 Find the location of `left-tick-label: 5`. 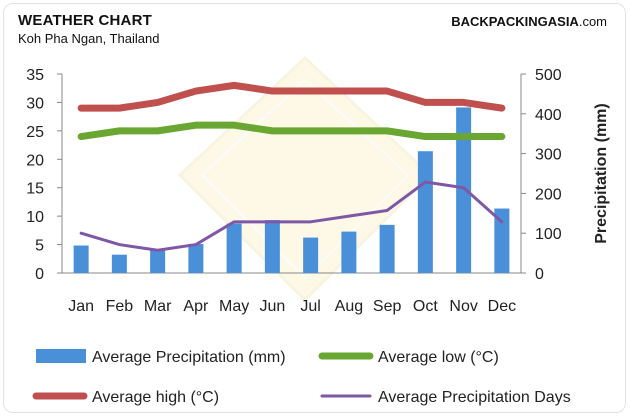

left-tick-label: 5 is located at coordinates (39, 246).